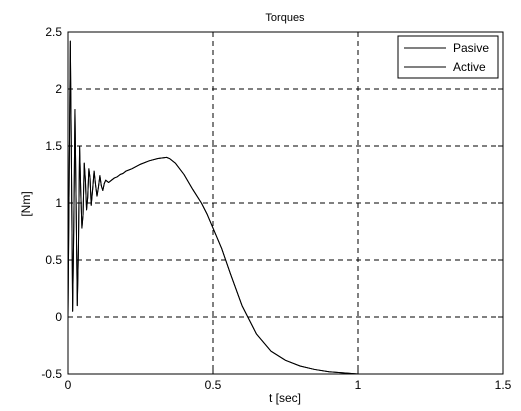 This screenshot has height=411, width=521. I want to click on y-tick-label: -0.5, so click(51, 374).